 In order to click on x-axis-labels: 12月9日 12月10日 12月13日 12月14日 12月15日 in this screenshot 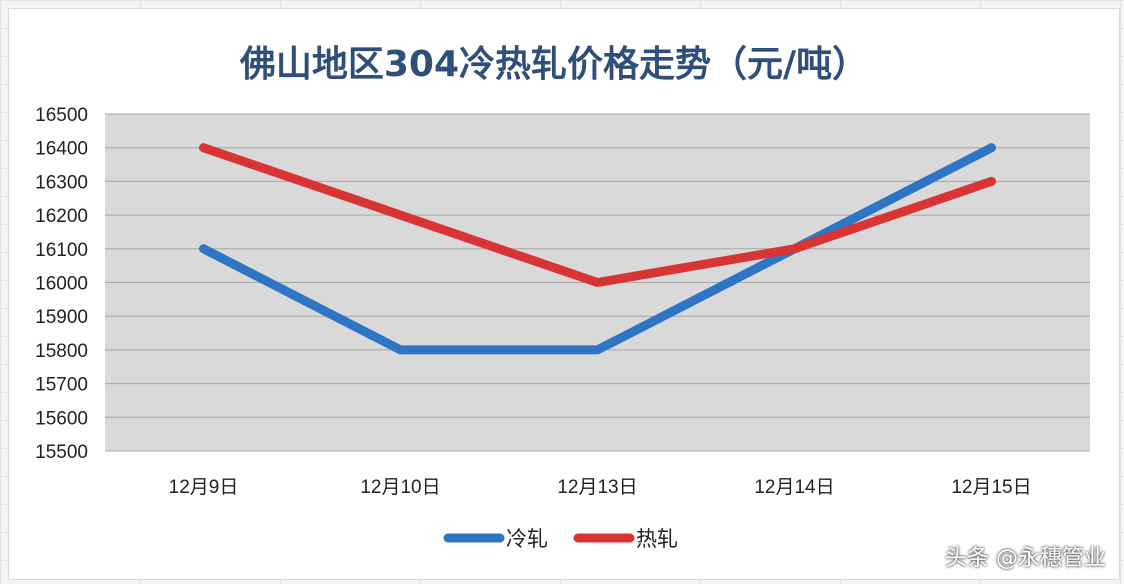, I will do `click(600, 487)`.